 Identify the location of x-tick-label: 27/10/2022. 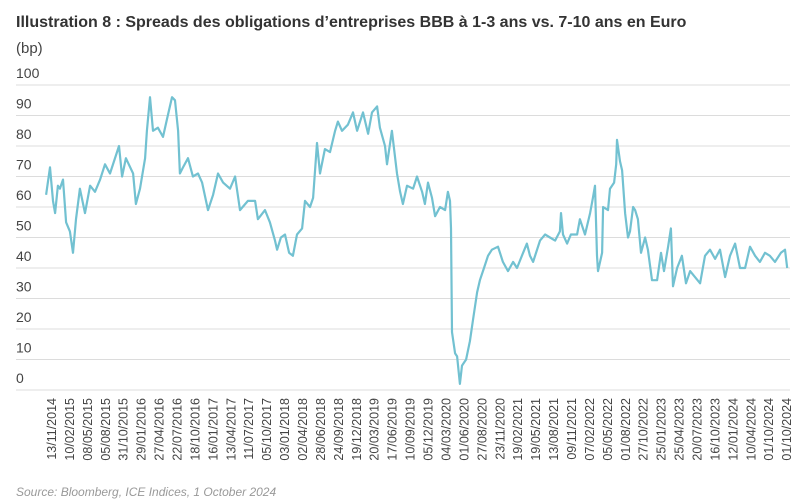
(644, 429).